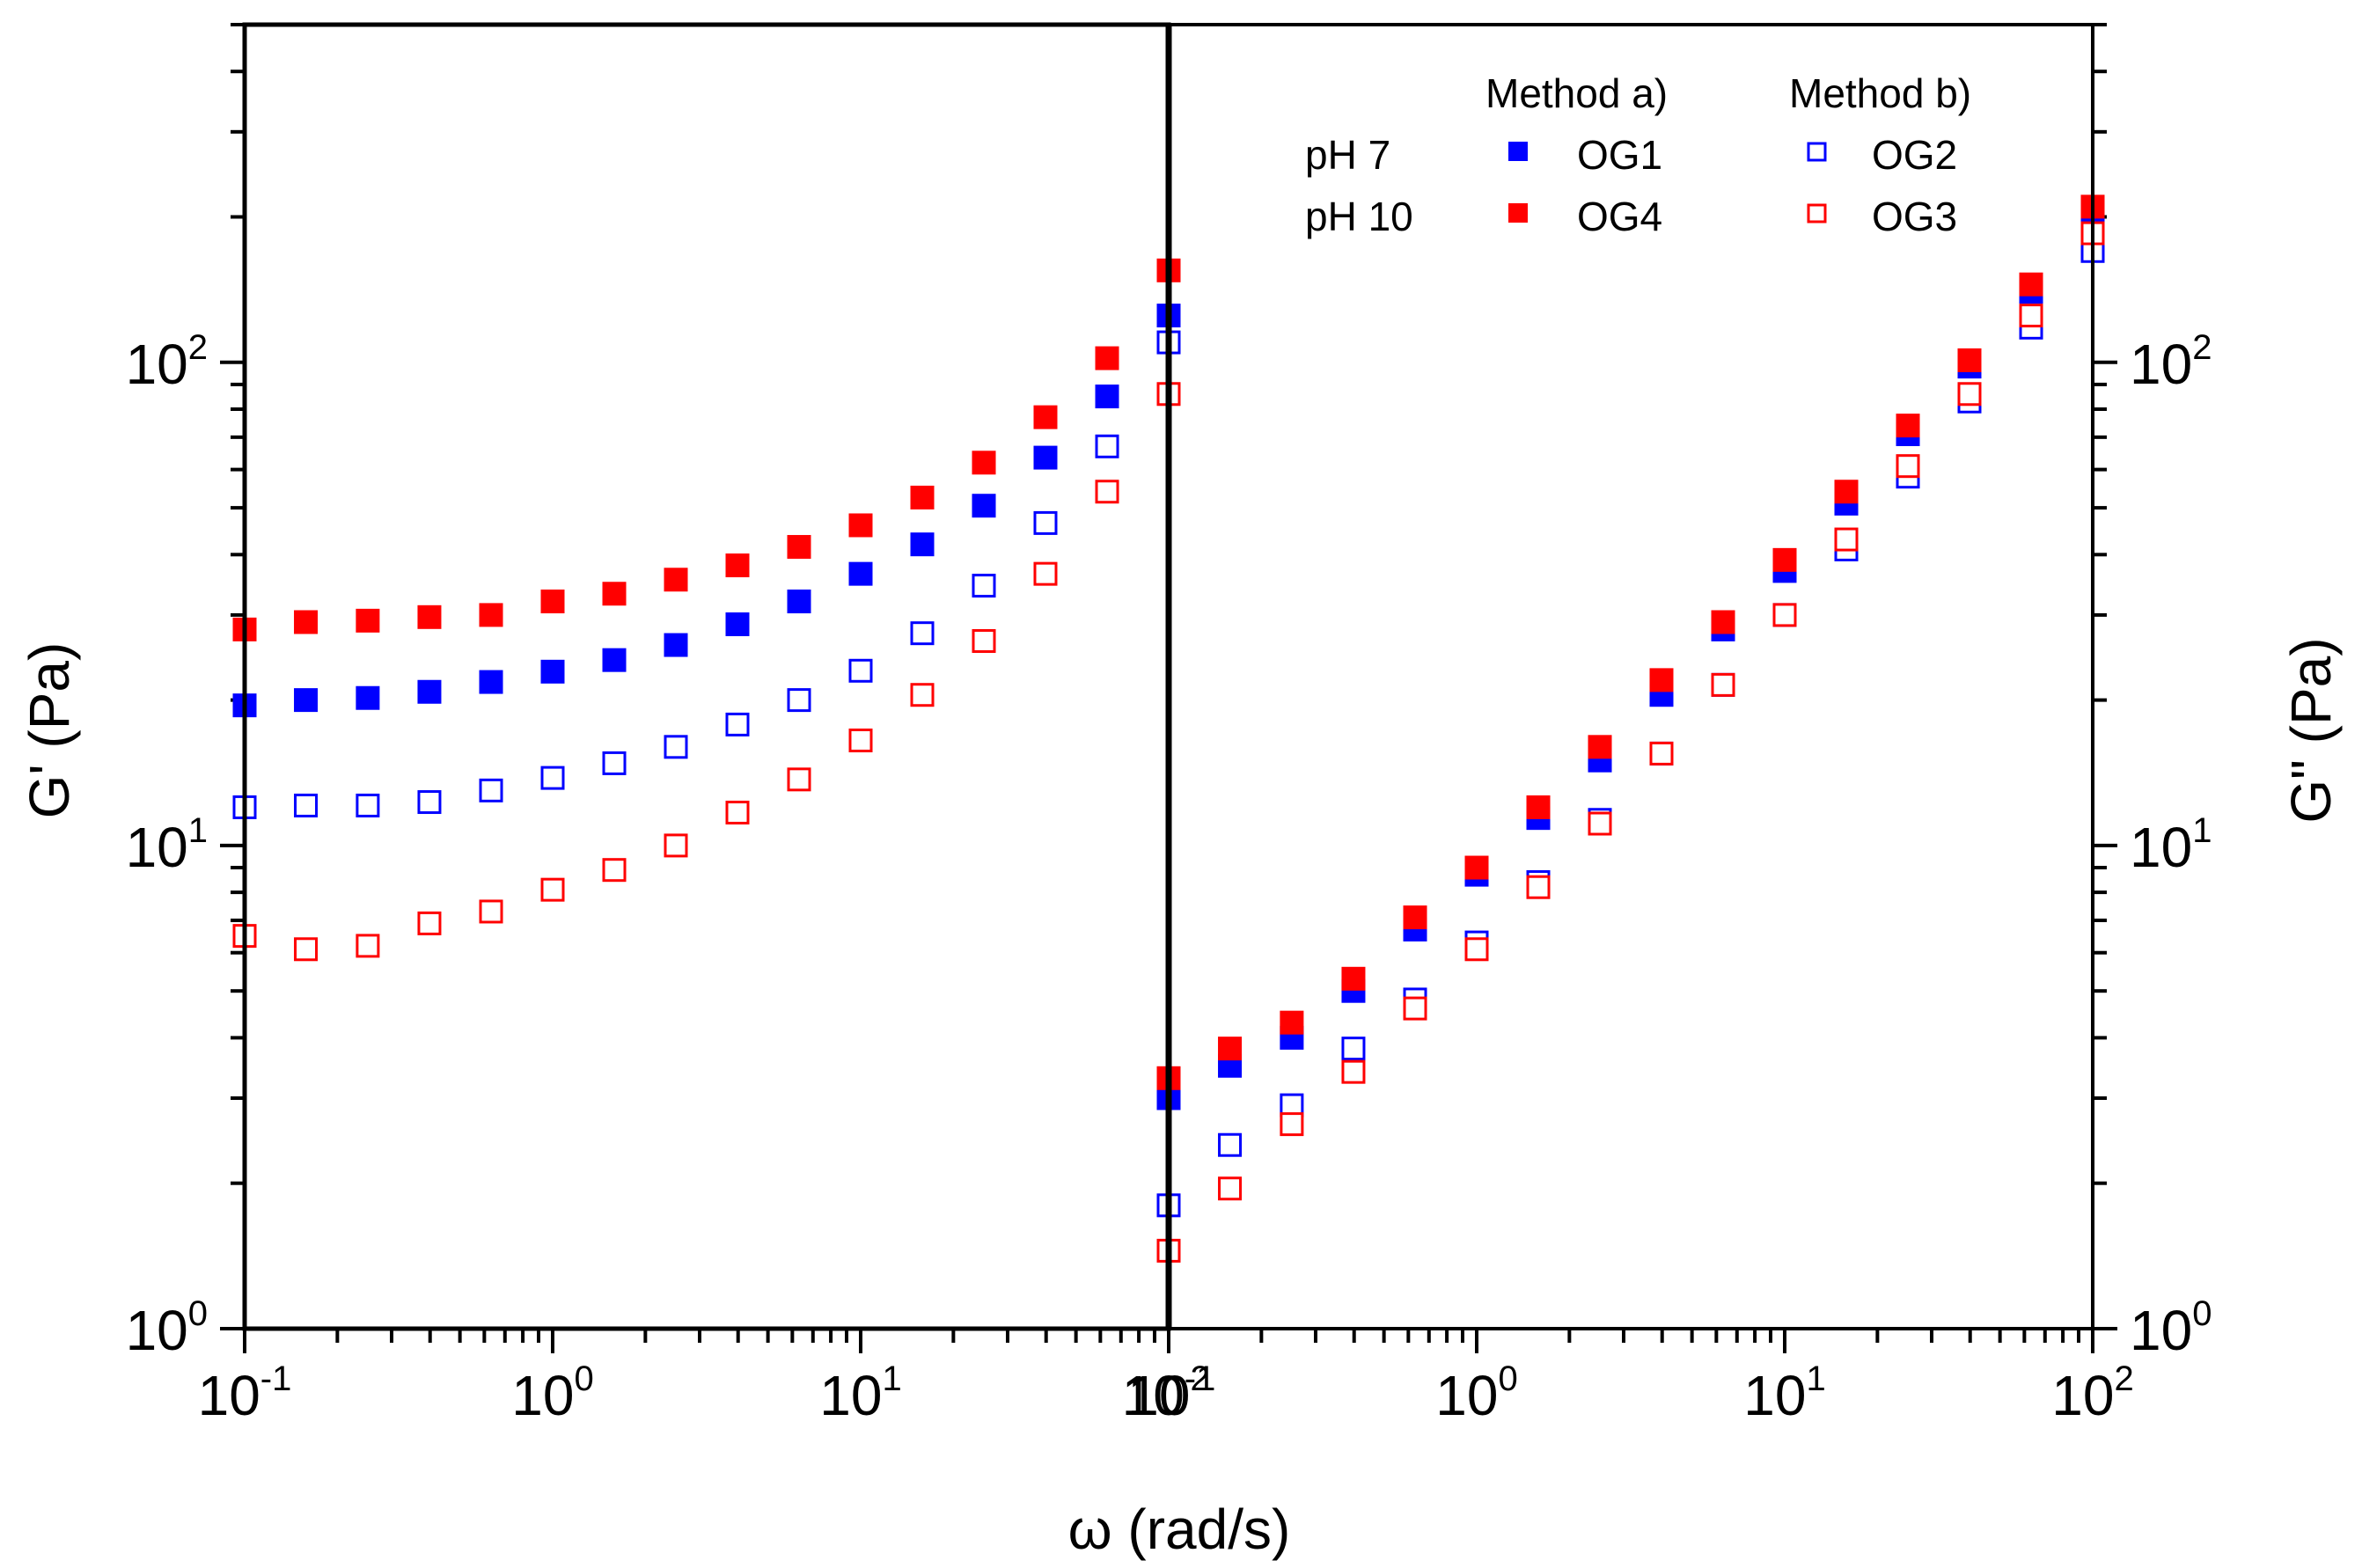  Describe the element at coordinates (1619, 216) in the screenshot. I see `legend-label-og4: OG4` at that location.